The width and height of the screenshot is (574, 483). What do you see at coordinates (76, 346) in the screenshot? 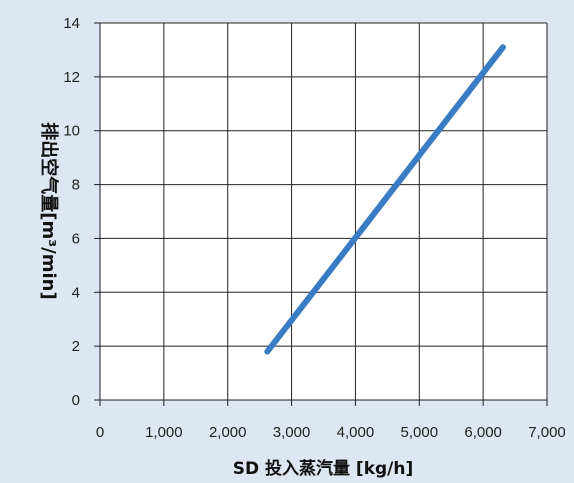
I see `y-tick-label: 2` at bounding box center [76, 346].